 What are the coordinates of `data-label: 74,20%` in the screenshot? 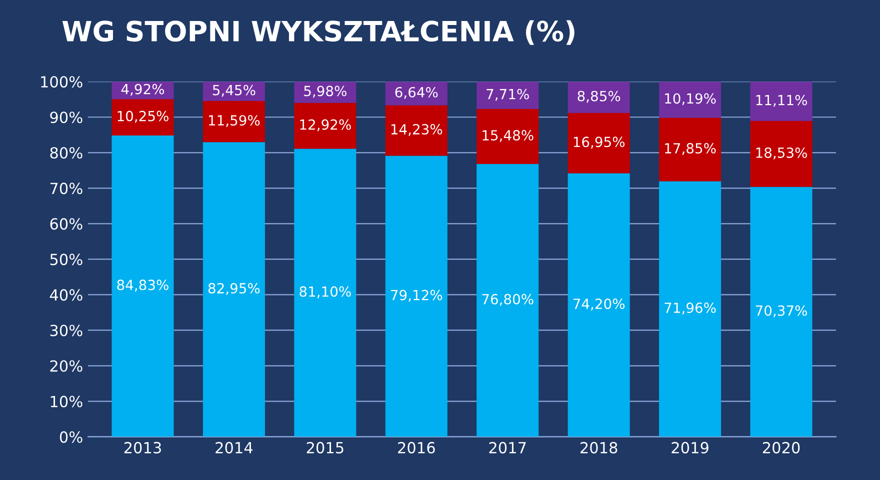 It's located at (599, 304).